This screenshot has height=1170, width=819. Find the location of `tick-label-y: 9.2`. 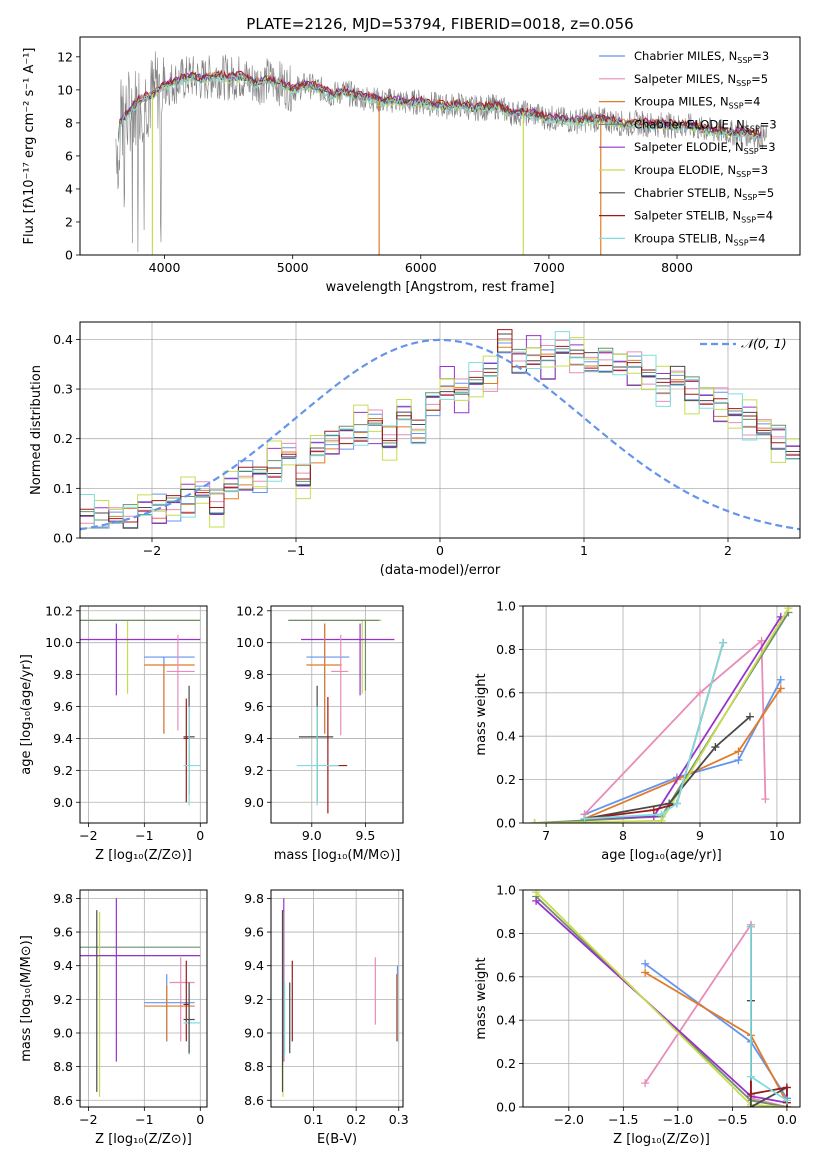

tick-label-y: 9.2 is located at coordinates (63, 770).